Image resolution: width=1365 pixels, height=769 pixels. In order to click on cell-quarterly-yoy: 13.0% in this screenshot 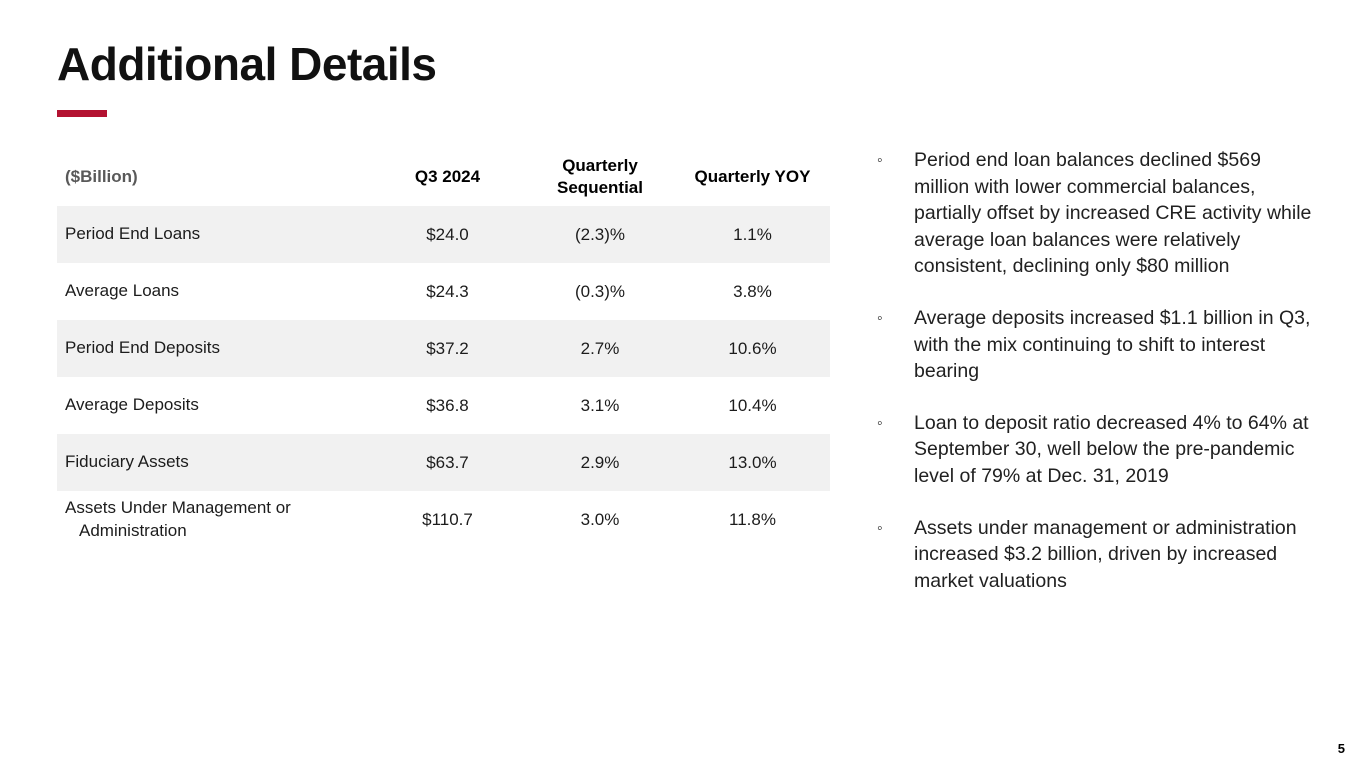, I will do `click(752, 462)`.